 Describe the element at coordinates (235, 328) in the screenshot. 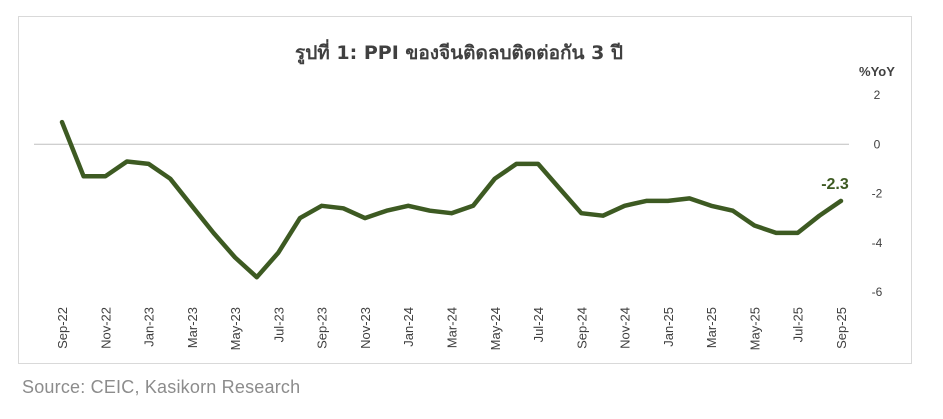

I see `x-tick-label: May-23` at that location.